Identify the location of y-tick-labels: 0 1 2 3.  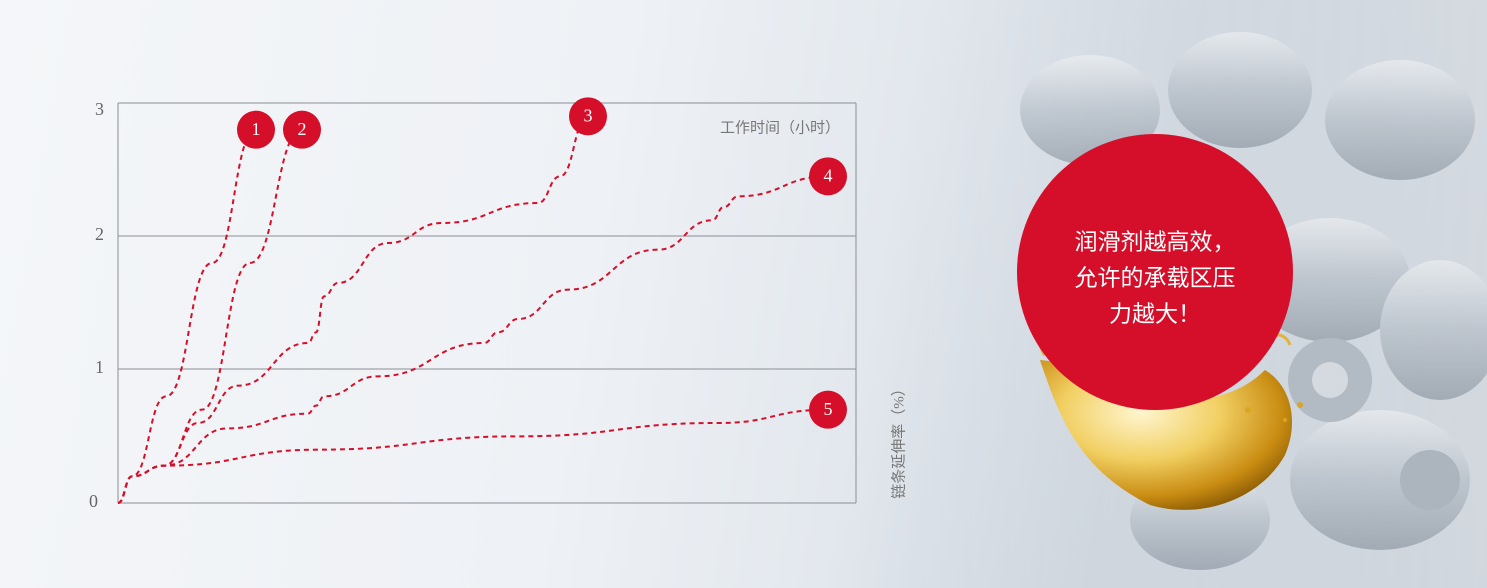
(96, 305).